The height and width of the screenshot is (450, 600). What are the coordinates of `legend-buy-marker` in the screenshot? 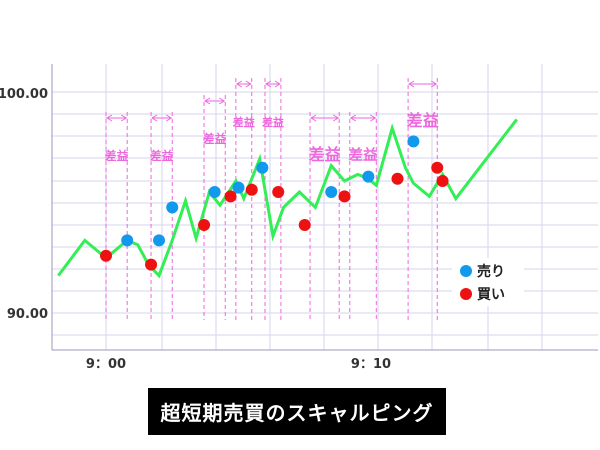 It's located at (466, 294).